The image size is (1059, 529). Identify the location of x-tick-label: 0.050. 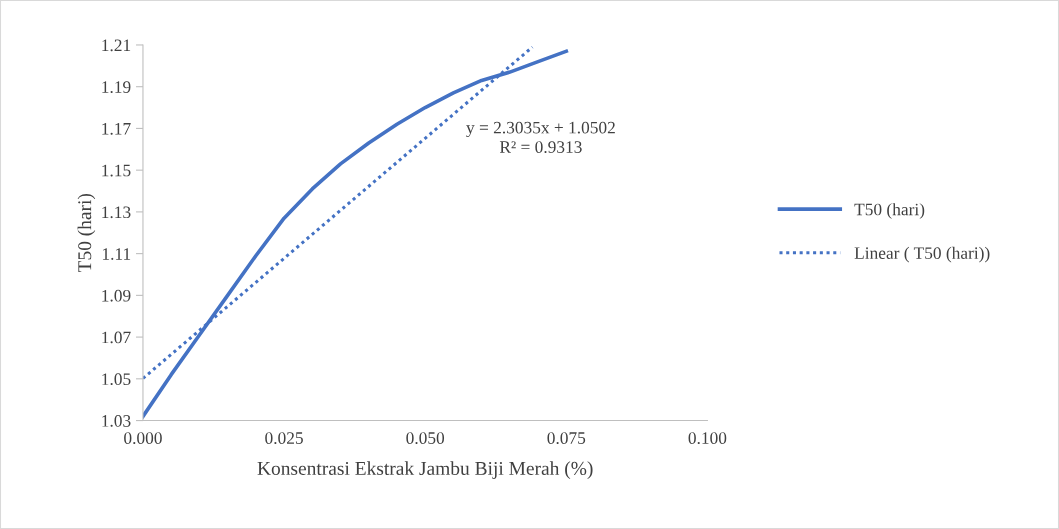
(425, 438).